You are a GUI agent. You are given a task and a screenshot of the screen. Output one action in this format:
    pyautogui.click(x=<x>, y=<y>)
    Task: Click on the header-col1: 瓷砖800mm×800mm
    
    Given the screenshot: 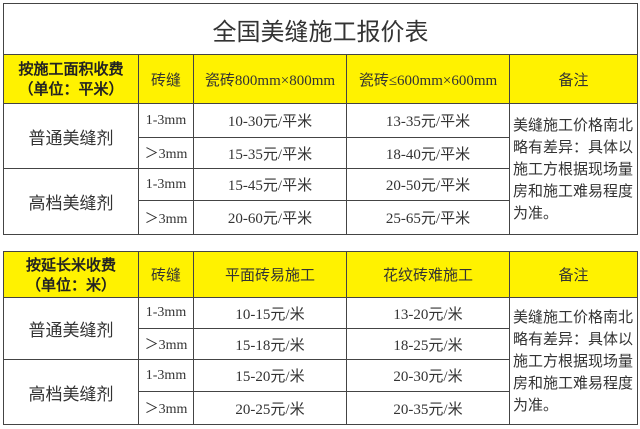 What is the action you would take?
    pyautogui.click(x=270, y=79)
    